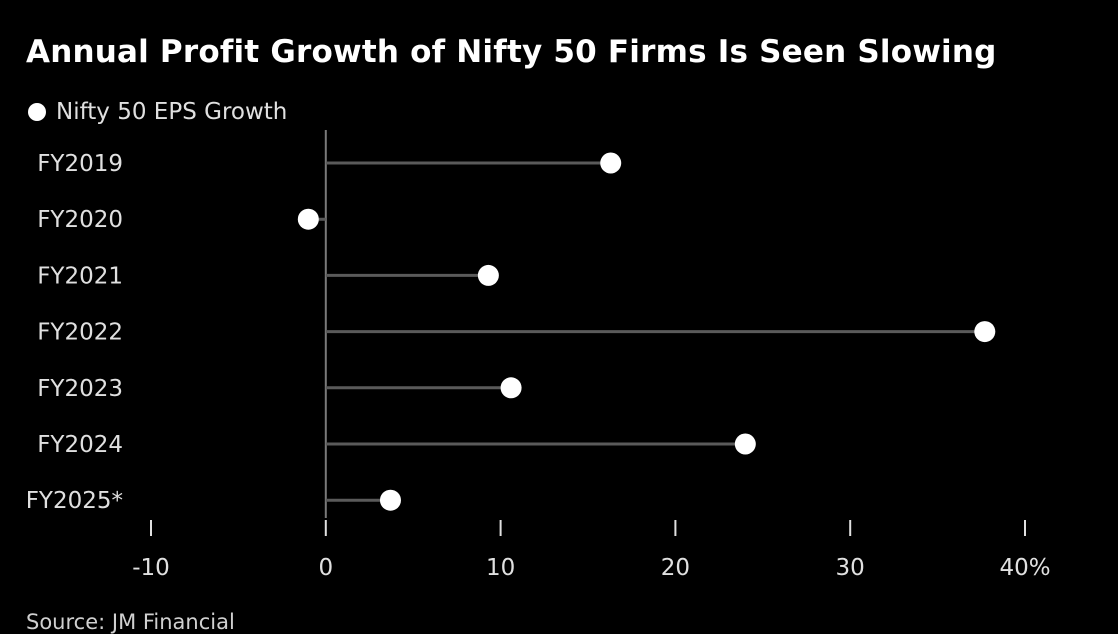 This screenshot has height=634, width=1118. What do you see at coordinates (172, 112) in the screenshot?
I see `legend-label: Nifty 50 EPS Growth` at bounding box center [172, 112].